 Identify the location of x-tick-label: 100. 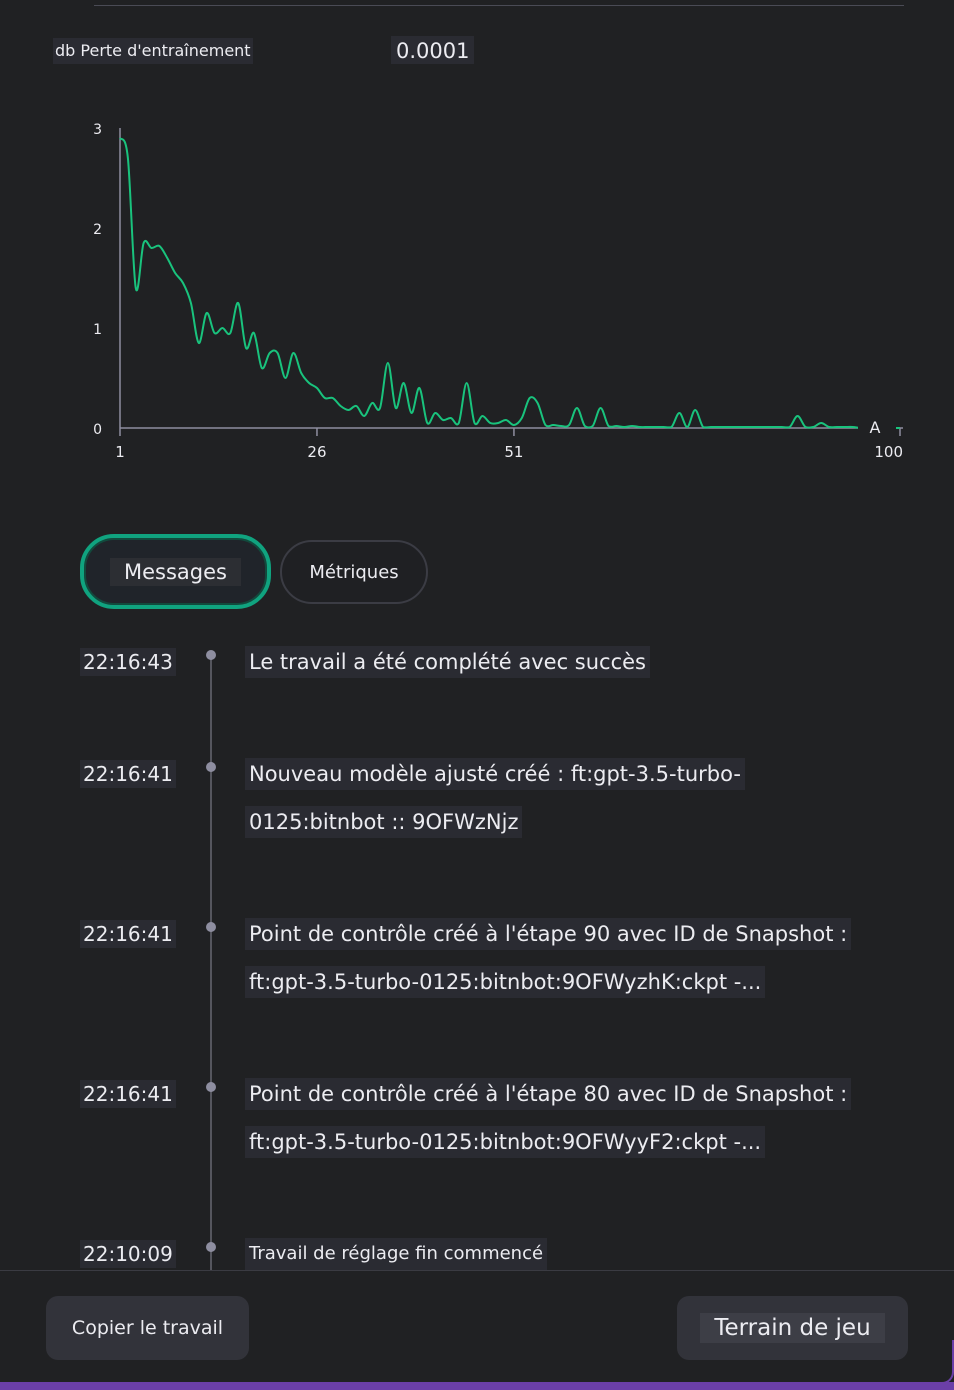
(888, 452).